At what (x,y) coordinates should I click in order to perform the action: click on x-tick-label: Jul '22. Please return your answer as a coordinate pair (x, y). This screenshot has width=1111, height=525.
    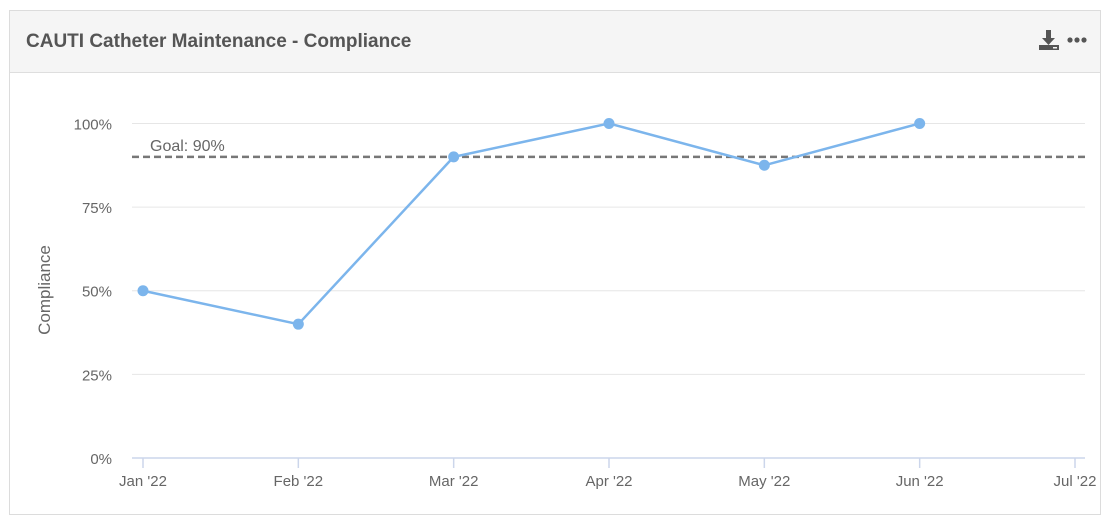
    Looking at the image, I should click on (1075, 481).